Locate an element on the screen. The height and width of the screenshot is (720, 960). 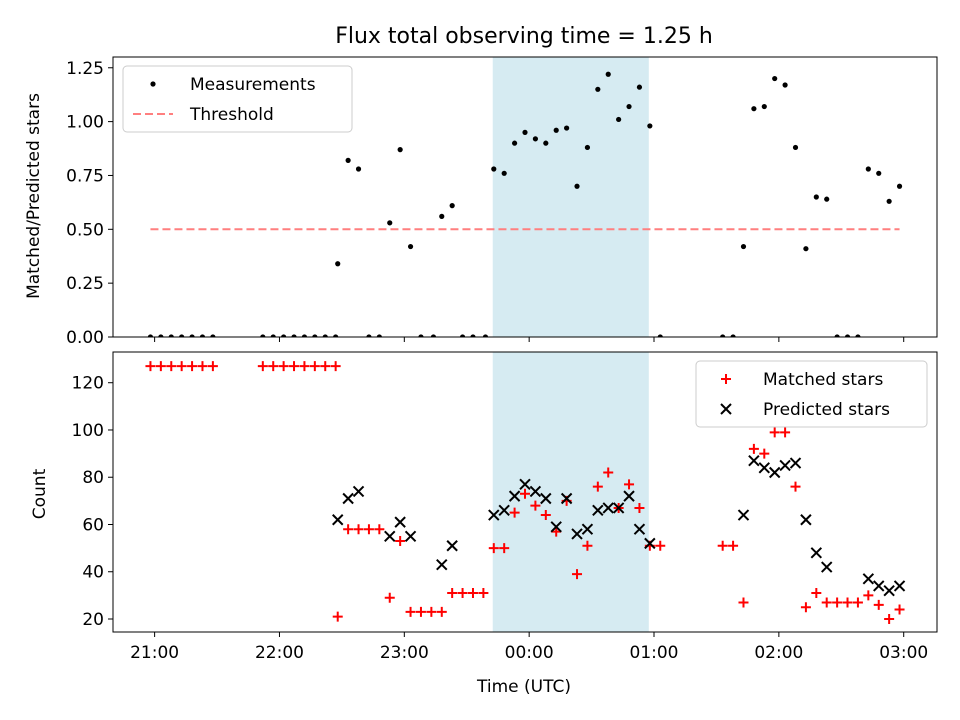
threshold-legend-label: Threshold is located at coordinates (231, 115).